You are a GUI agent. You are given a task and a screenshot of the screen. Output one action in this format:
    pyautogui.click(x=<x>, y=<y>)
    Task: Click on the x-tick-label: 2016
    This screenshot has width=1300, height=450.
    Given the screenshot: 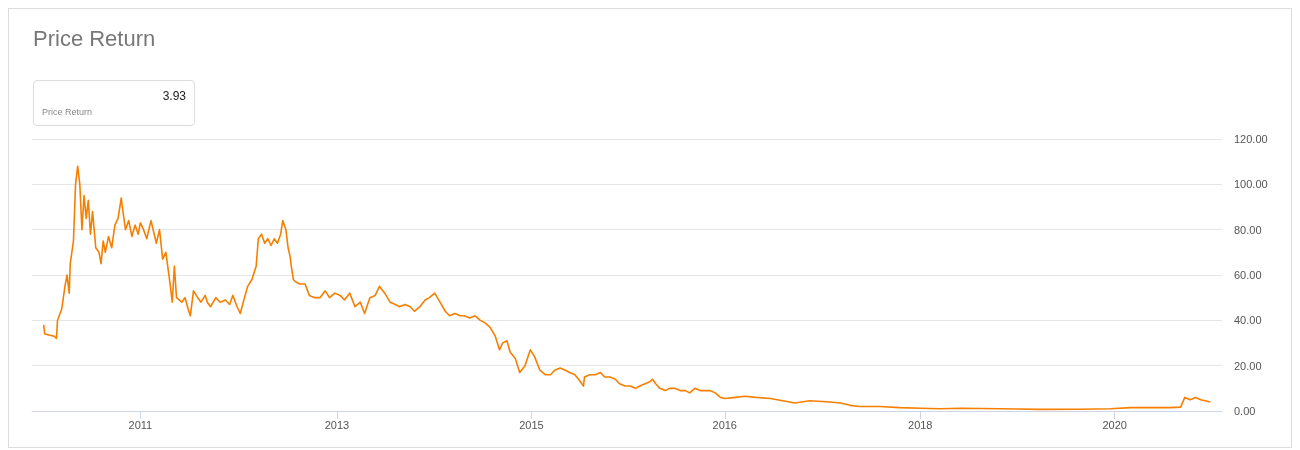 What is the action you would take?
    pyautogui.click(x=724, y=424)
    